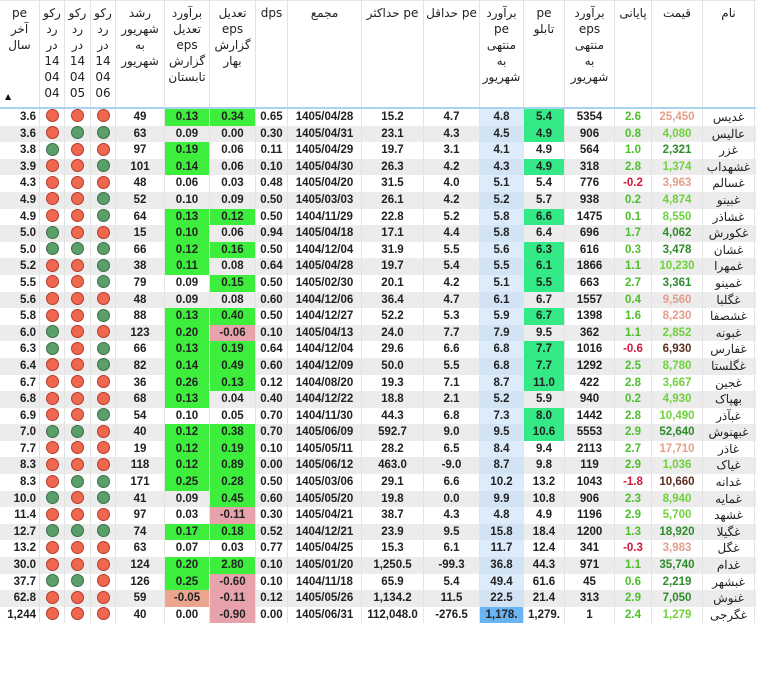  Describe the element at coordinates (232, 37) in the screenshot. I see `column-header-label: تعدیل eps گزارش بهار` at that location.